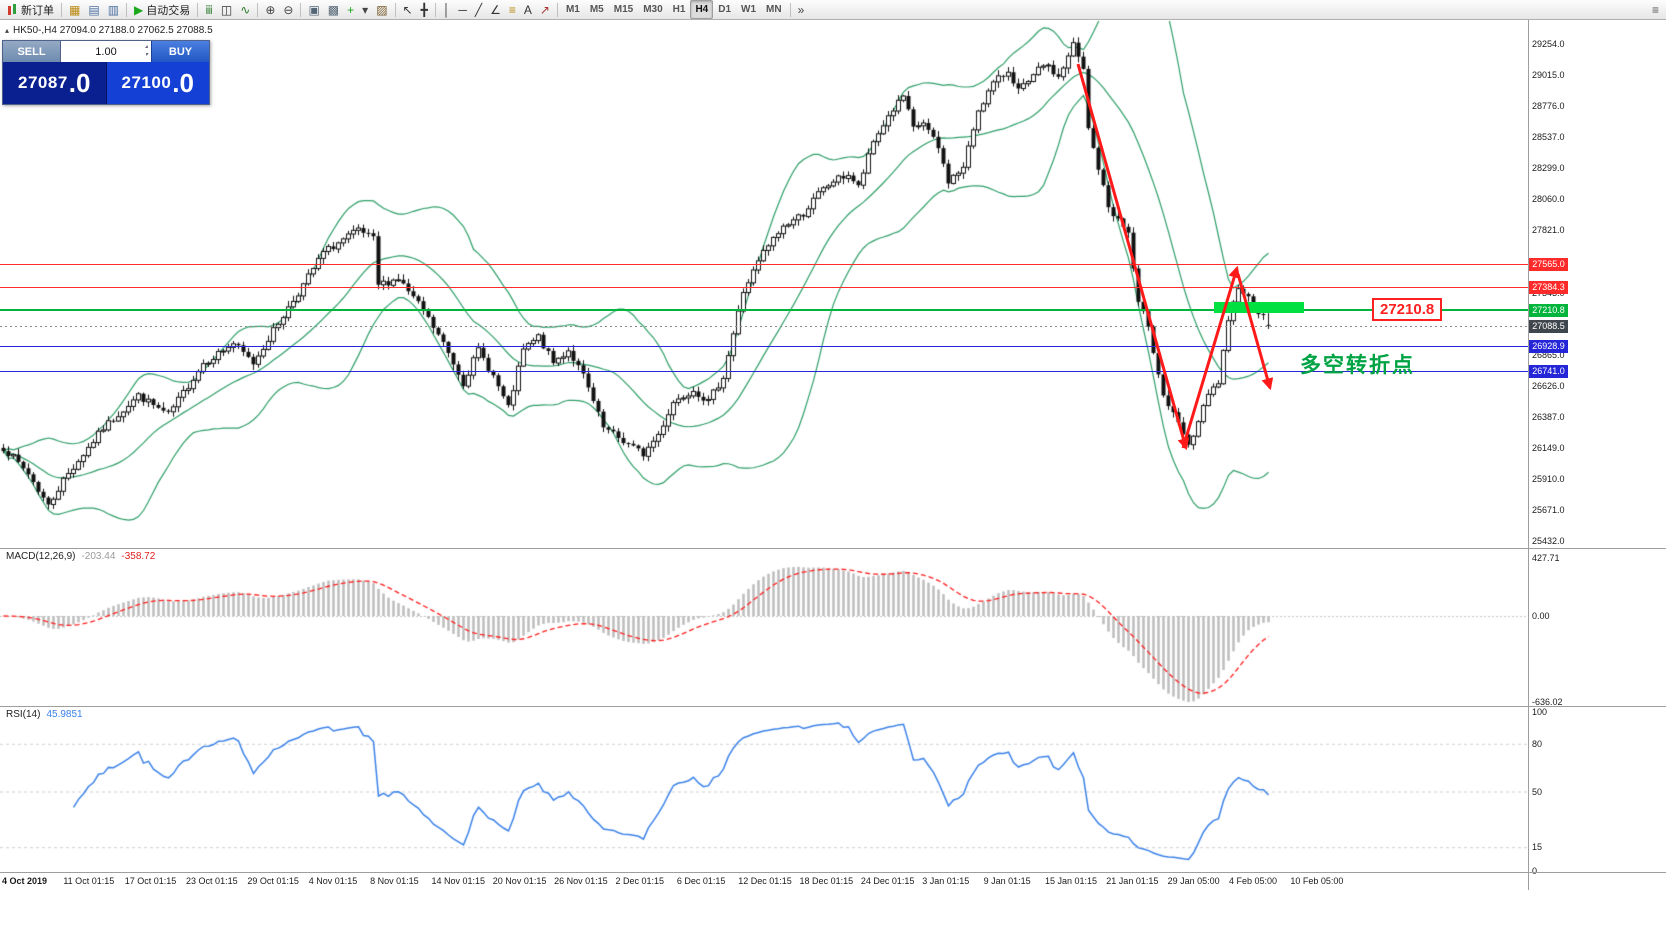 The height and width of the screenshot is (946, 1666). I want to click on time-axis-label: 12 Dec 01:15, so click(765, 881).